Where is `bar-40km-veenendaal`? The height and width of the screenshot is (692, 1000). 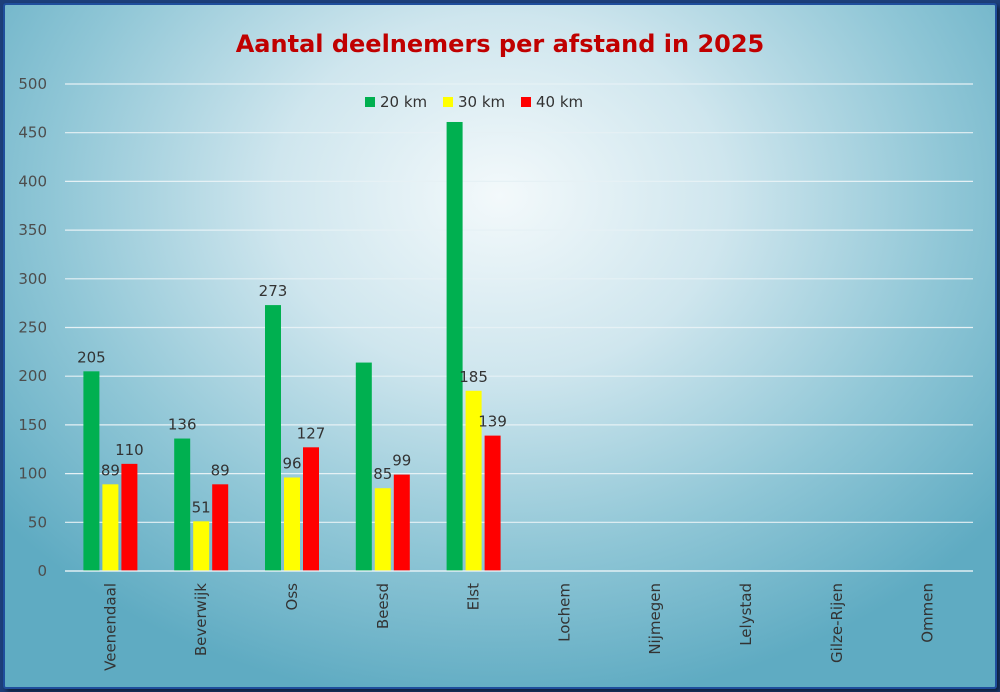
bar-40km-veenendaal is located at coordinates (129, 517).